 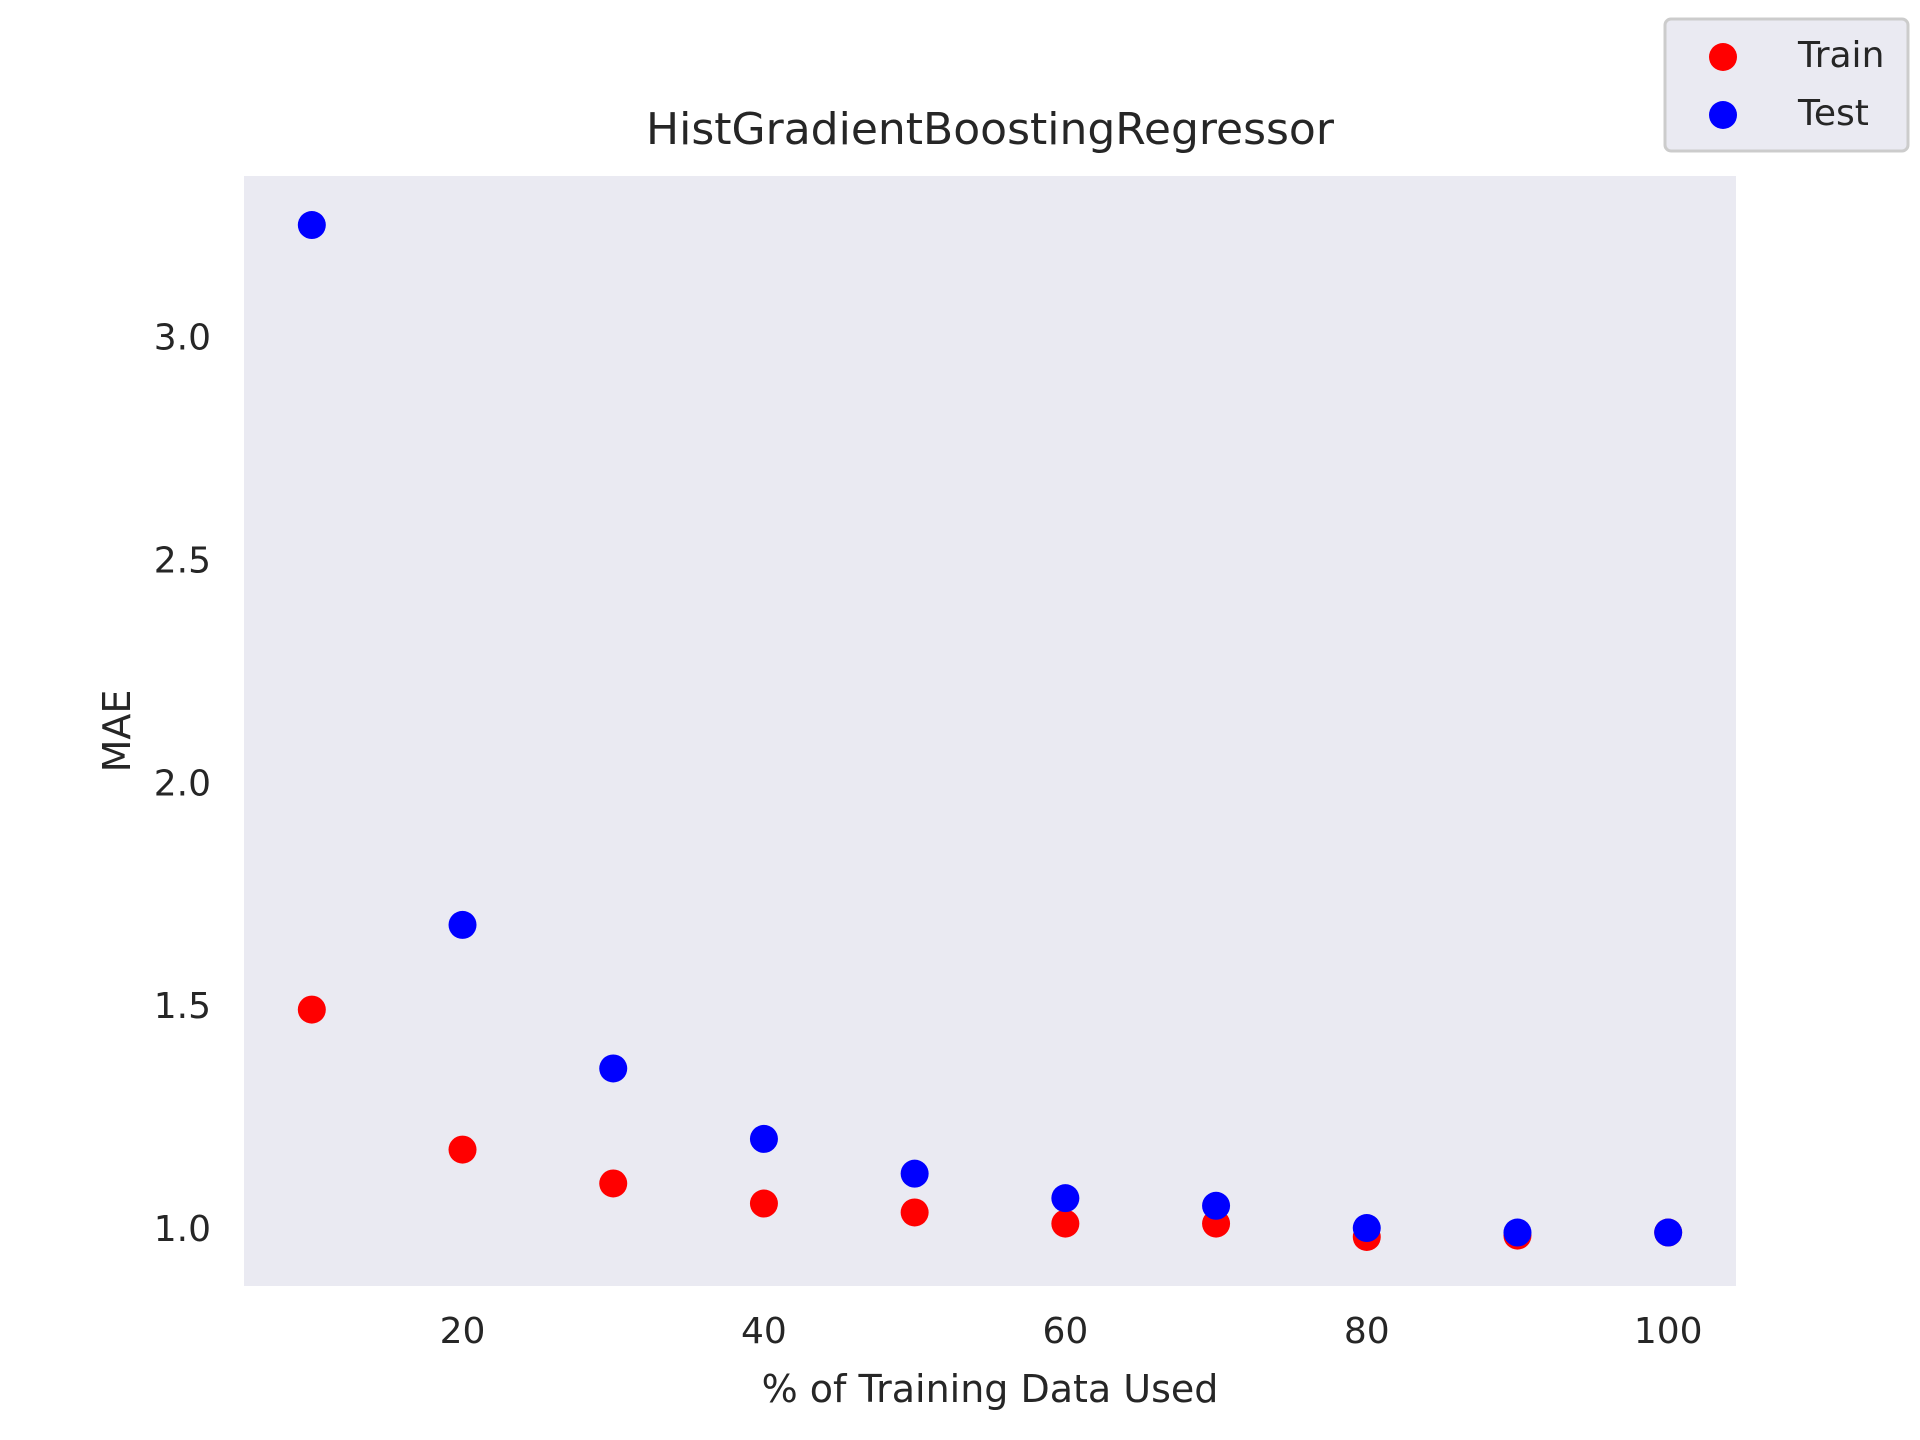 What do you see at coordinates (990, 1389) in the screenshot?
I see `x-axis-label: % of Training Data Used` at bounding box center [990, 1389].